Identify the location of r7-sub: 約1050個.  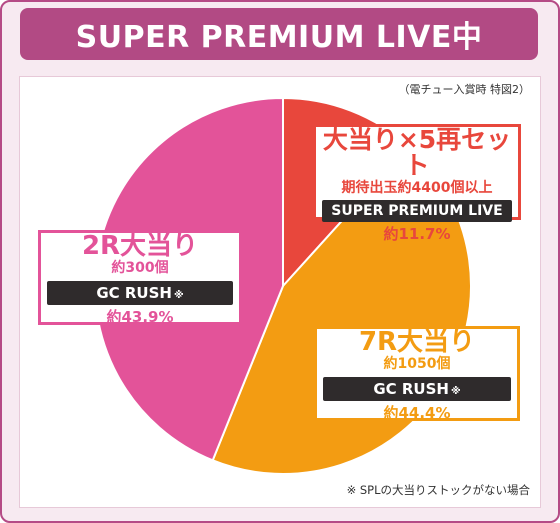
(417, 364).